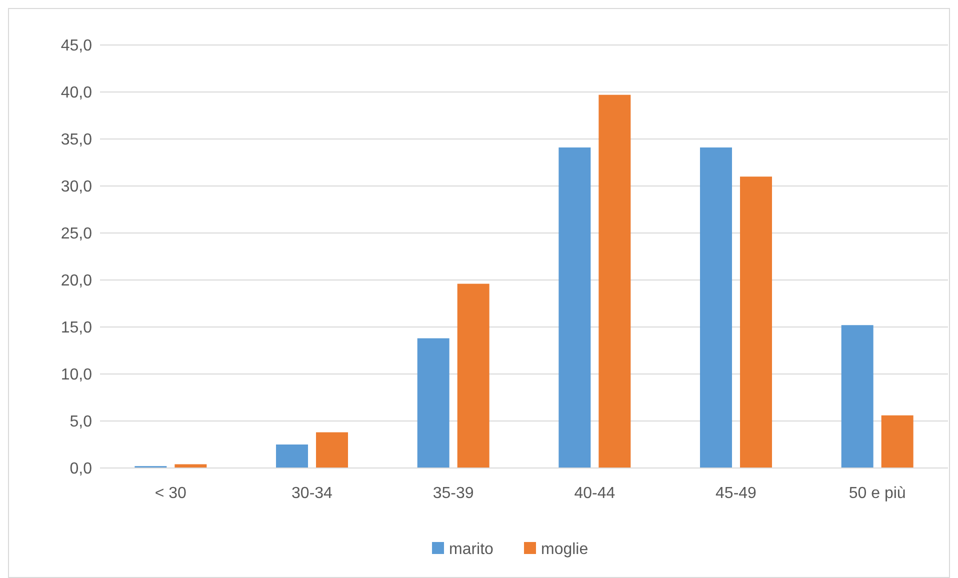 This screenshot has width=958, height=578. I want to click on x-tick-label: 30-34, so click(312, 493).